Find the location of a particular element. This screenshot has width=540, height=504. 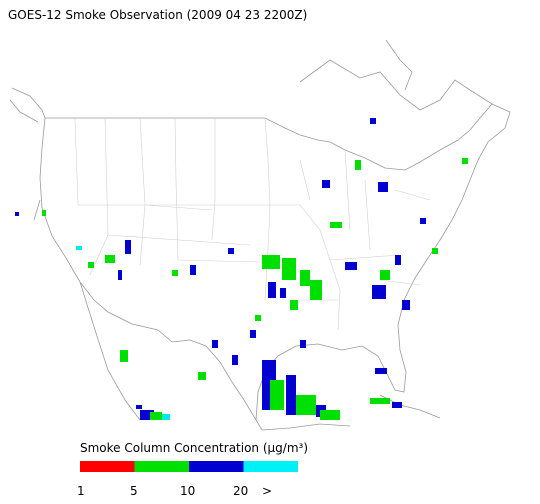

legend-tick-label: 10 is located at coordinates (187, 491).